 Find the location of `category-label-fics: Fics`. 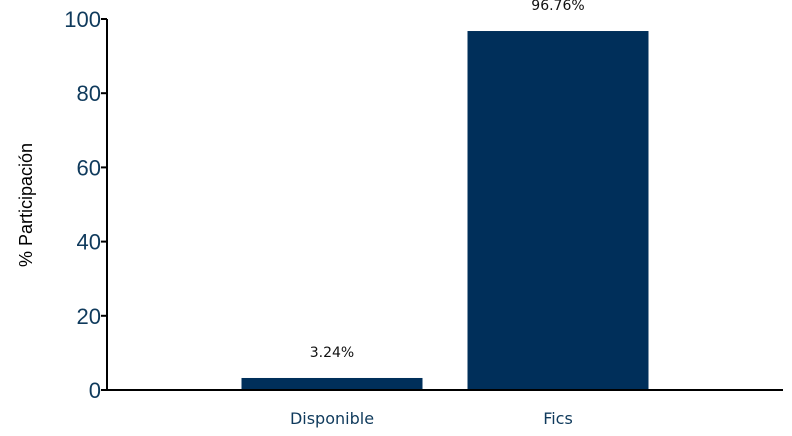

category-label-fics: Fics is located at coordinates (558, 418).